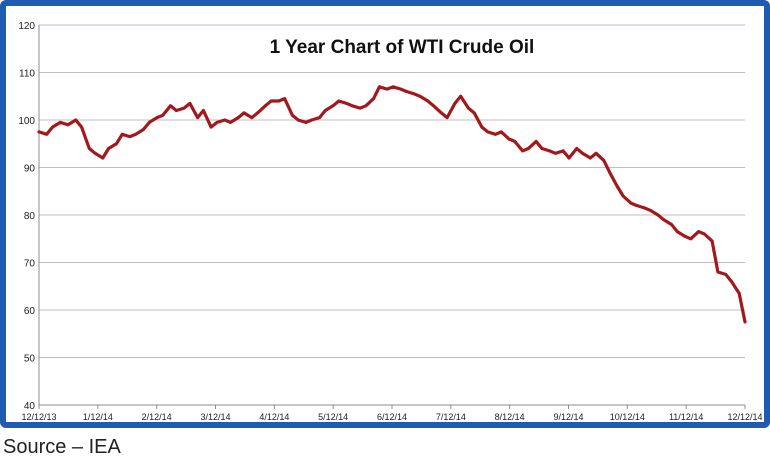 The height and width of the screenshot is (468, 770). What do you see at coordinates (627, 417) in the screenshot?
I see `x-tick-label: 10/12/14` at bounding box center [627, 417].